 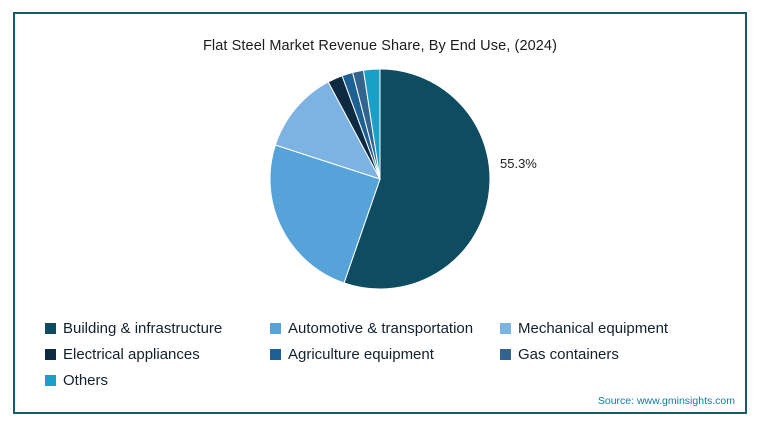 What do you see at coordinates (325, 214) in the screenshot?
I see `pie-slice-automotive-transportation` at bounding box center [325, 214].